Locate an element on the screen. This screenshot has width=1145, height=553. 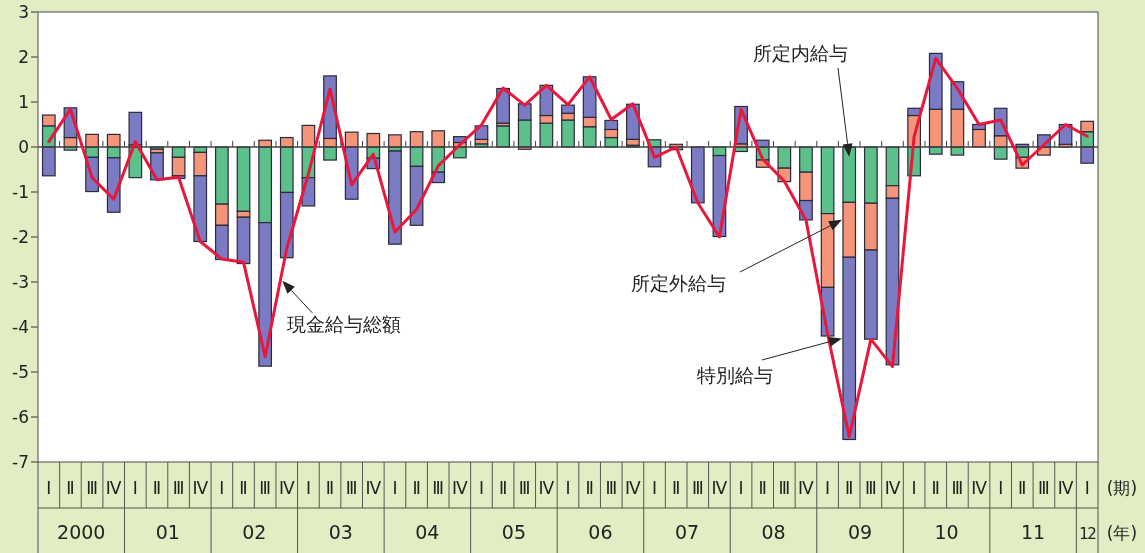
y-tick-label: -7 is located at coordinates (20, 462).